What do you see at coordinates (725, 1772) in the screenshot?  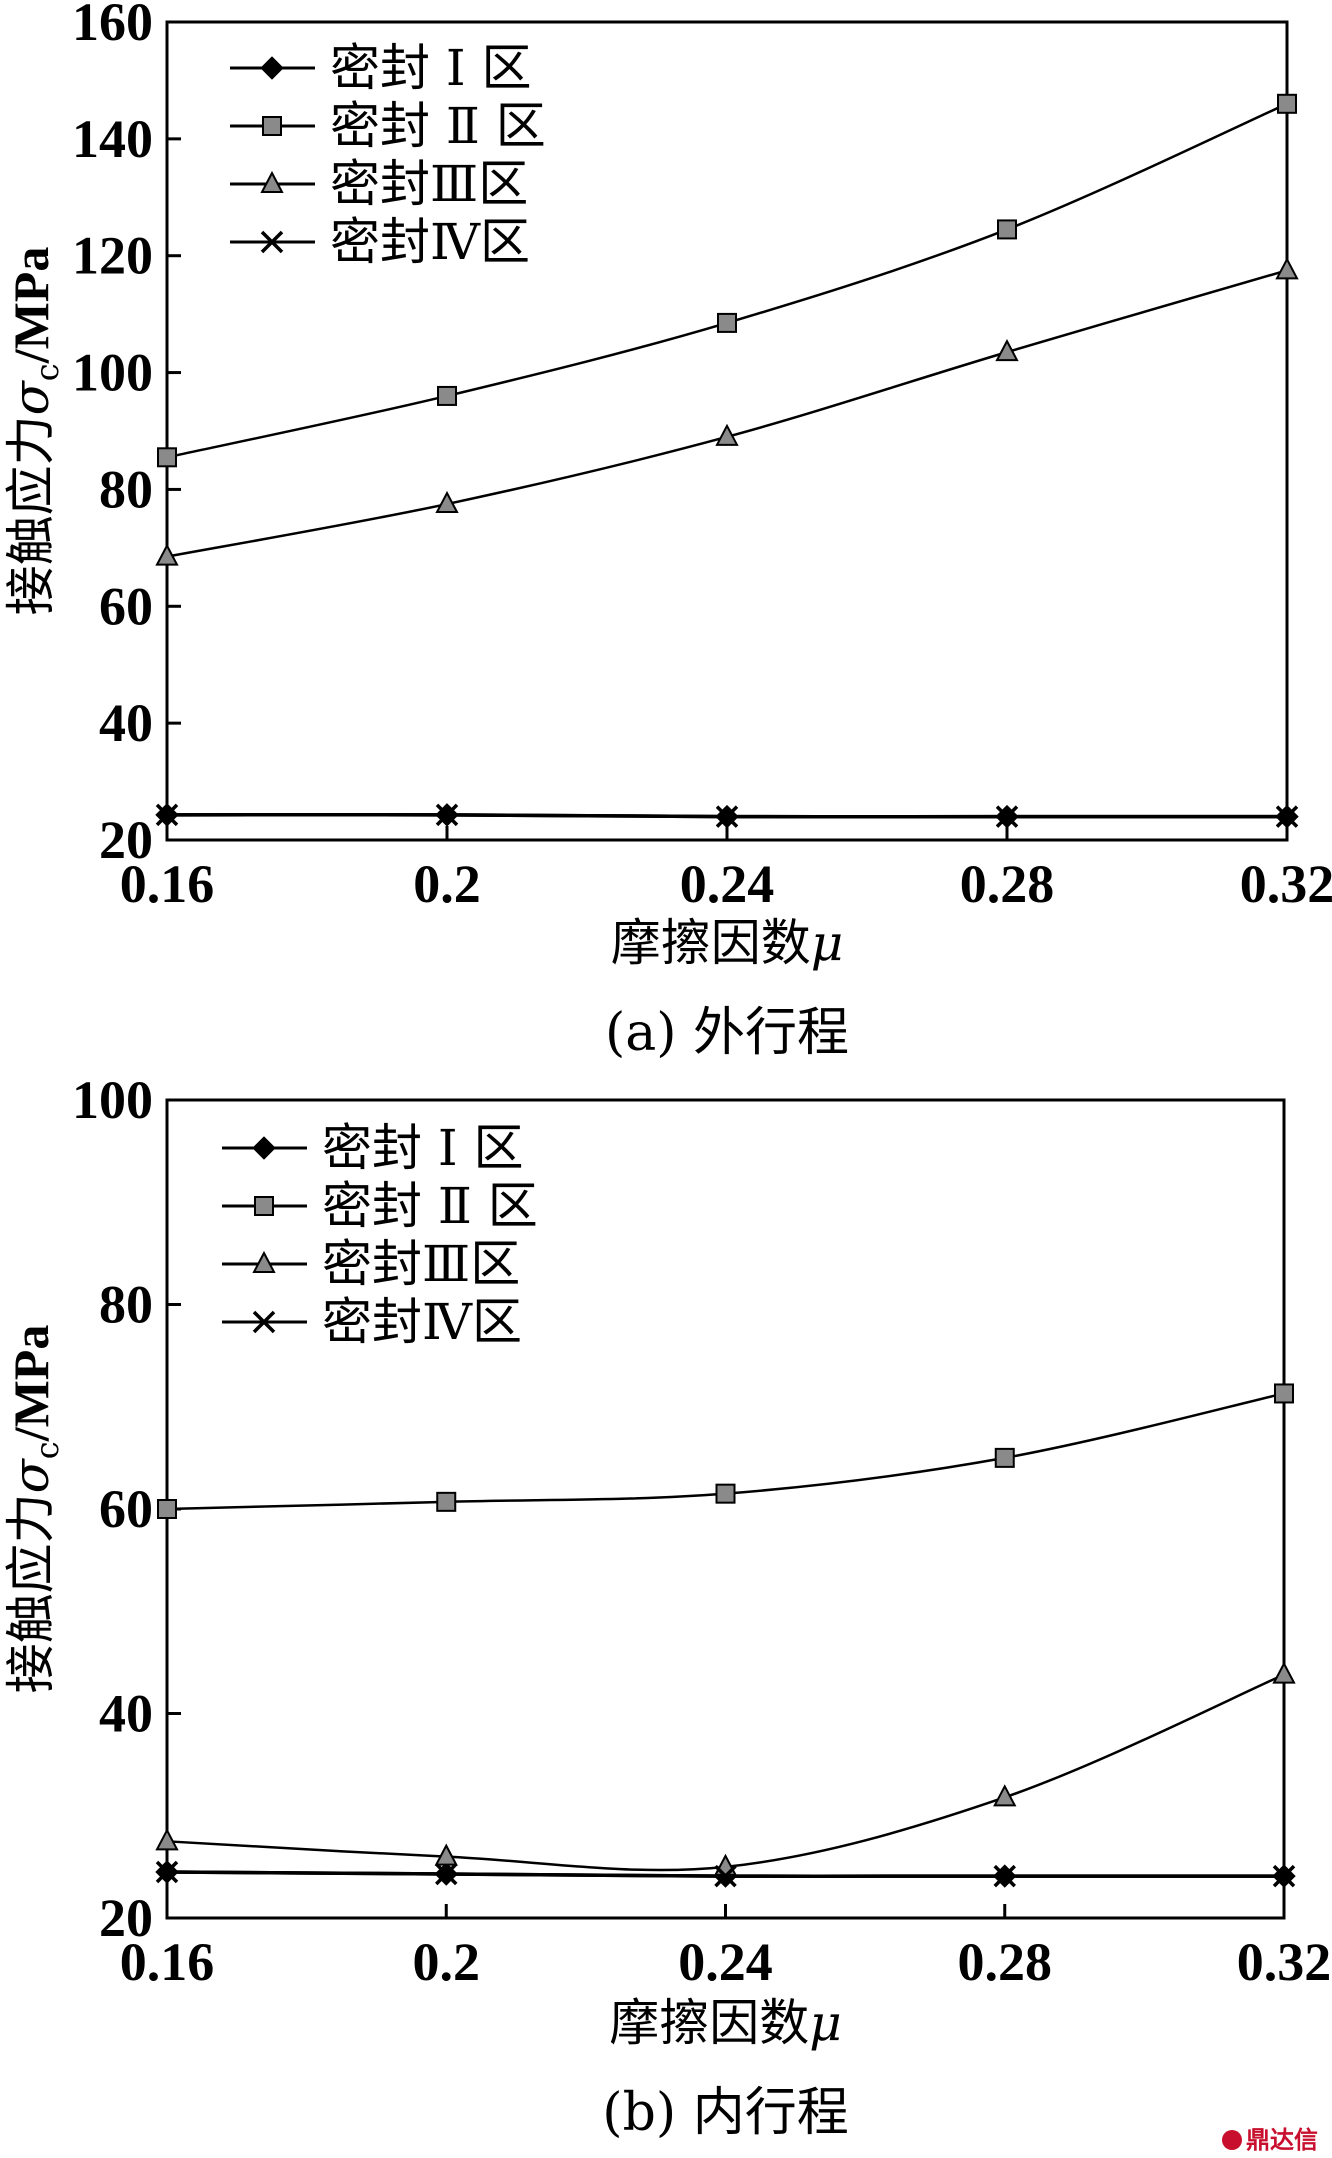 I see `series-line` at bounding box center [725, 1772].